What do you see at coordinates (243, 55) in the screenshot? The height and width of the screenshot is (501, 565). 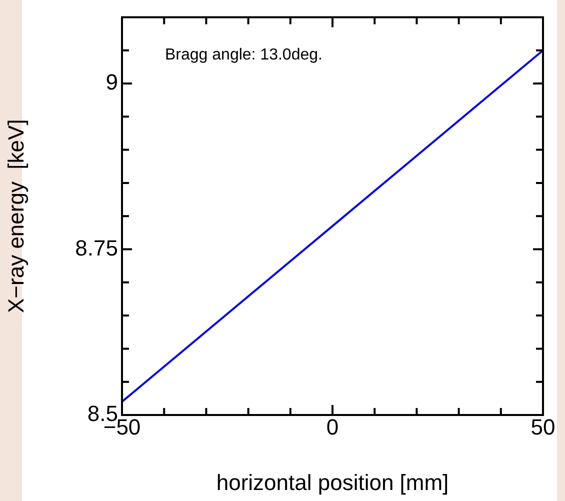 I see `annotation: Bragg angle: 13.0deg.` at bounding box center [243, 55].